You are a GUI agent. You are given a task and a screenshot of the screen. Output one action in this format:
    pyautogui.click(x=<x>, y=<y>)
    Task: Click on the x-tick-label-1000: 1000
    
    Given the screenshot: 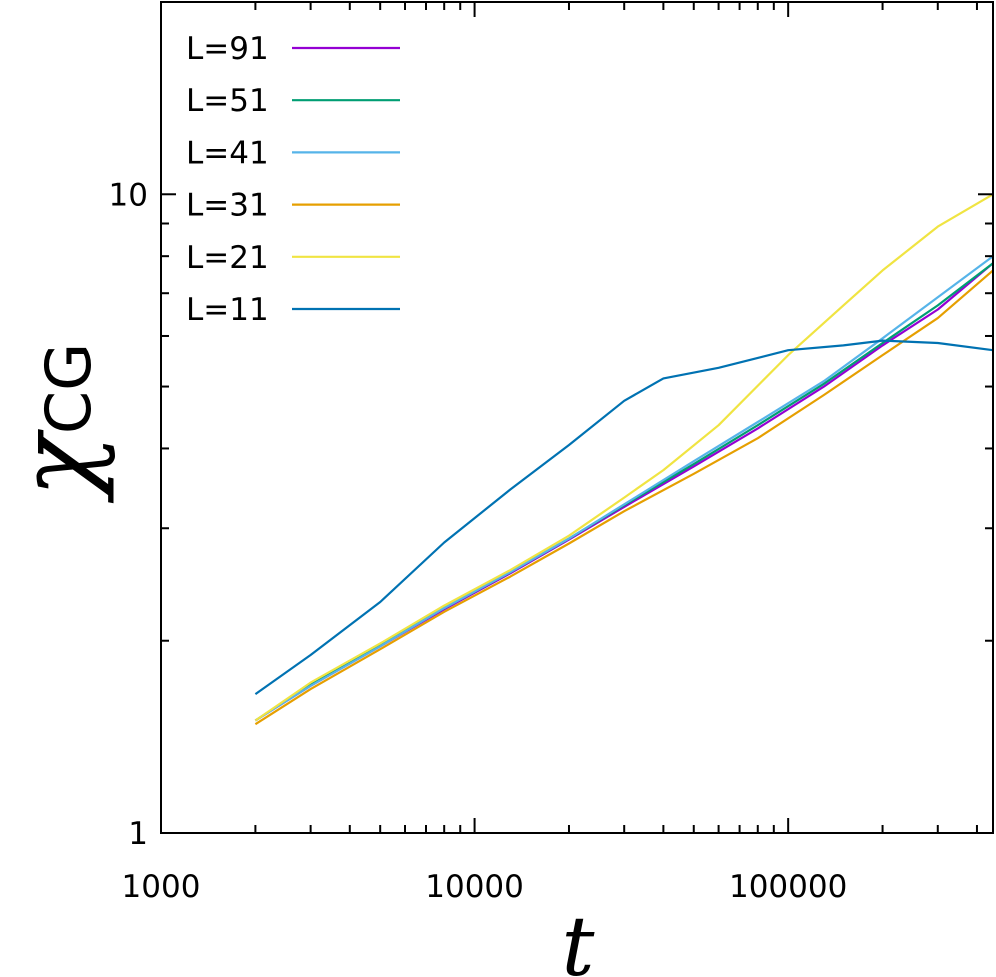 What is the action you would take?
    pyautogui.click(x=161, y=887)
    